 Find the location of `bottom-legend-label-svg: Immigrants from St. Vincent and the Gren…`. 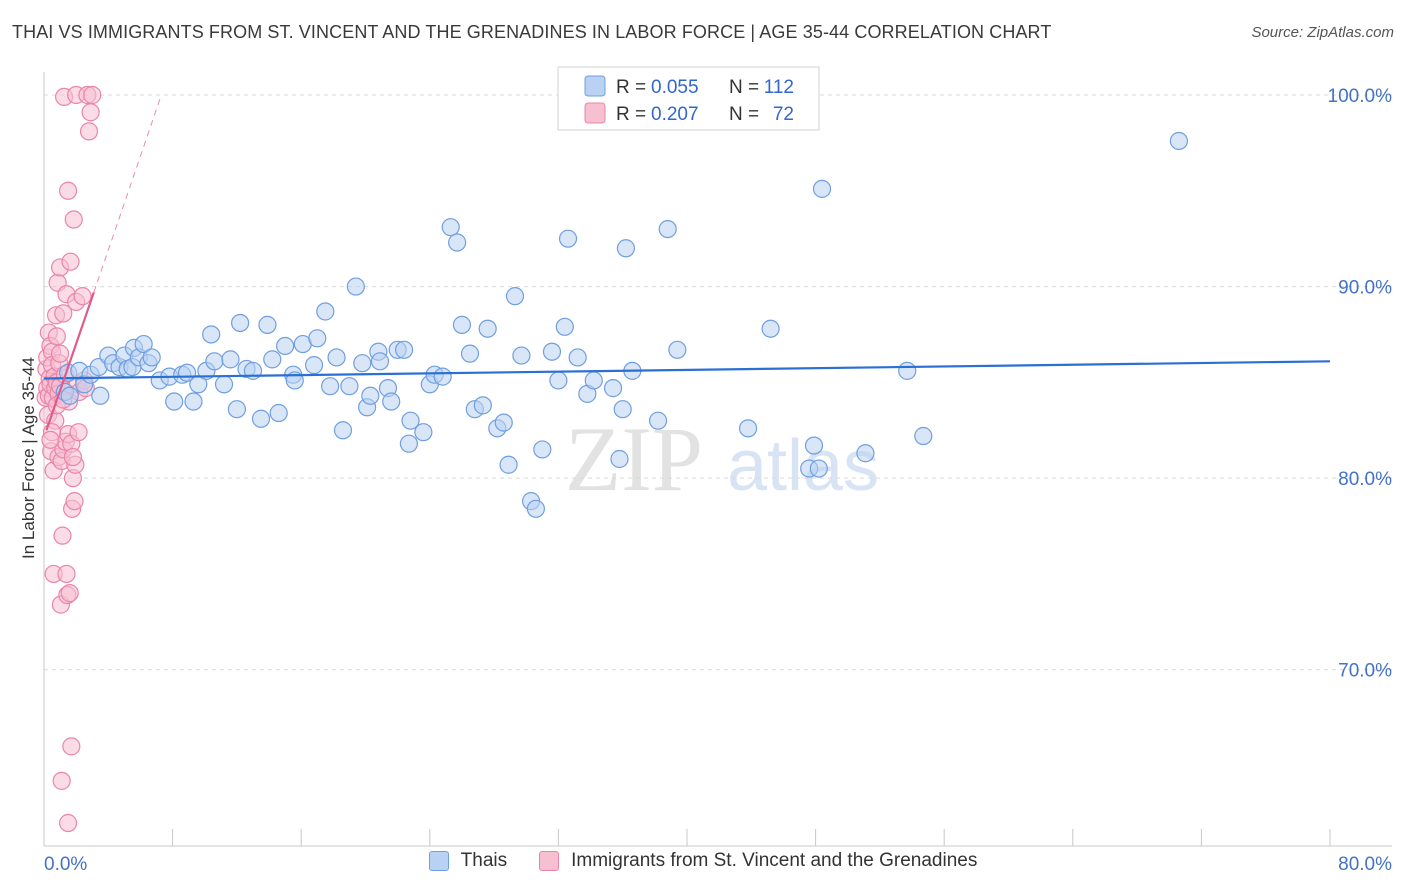

bottom-legend-label-svg: Immigrants from St. Vincent and the Gren… is located at coordinates (774, 860).